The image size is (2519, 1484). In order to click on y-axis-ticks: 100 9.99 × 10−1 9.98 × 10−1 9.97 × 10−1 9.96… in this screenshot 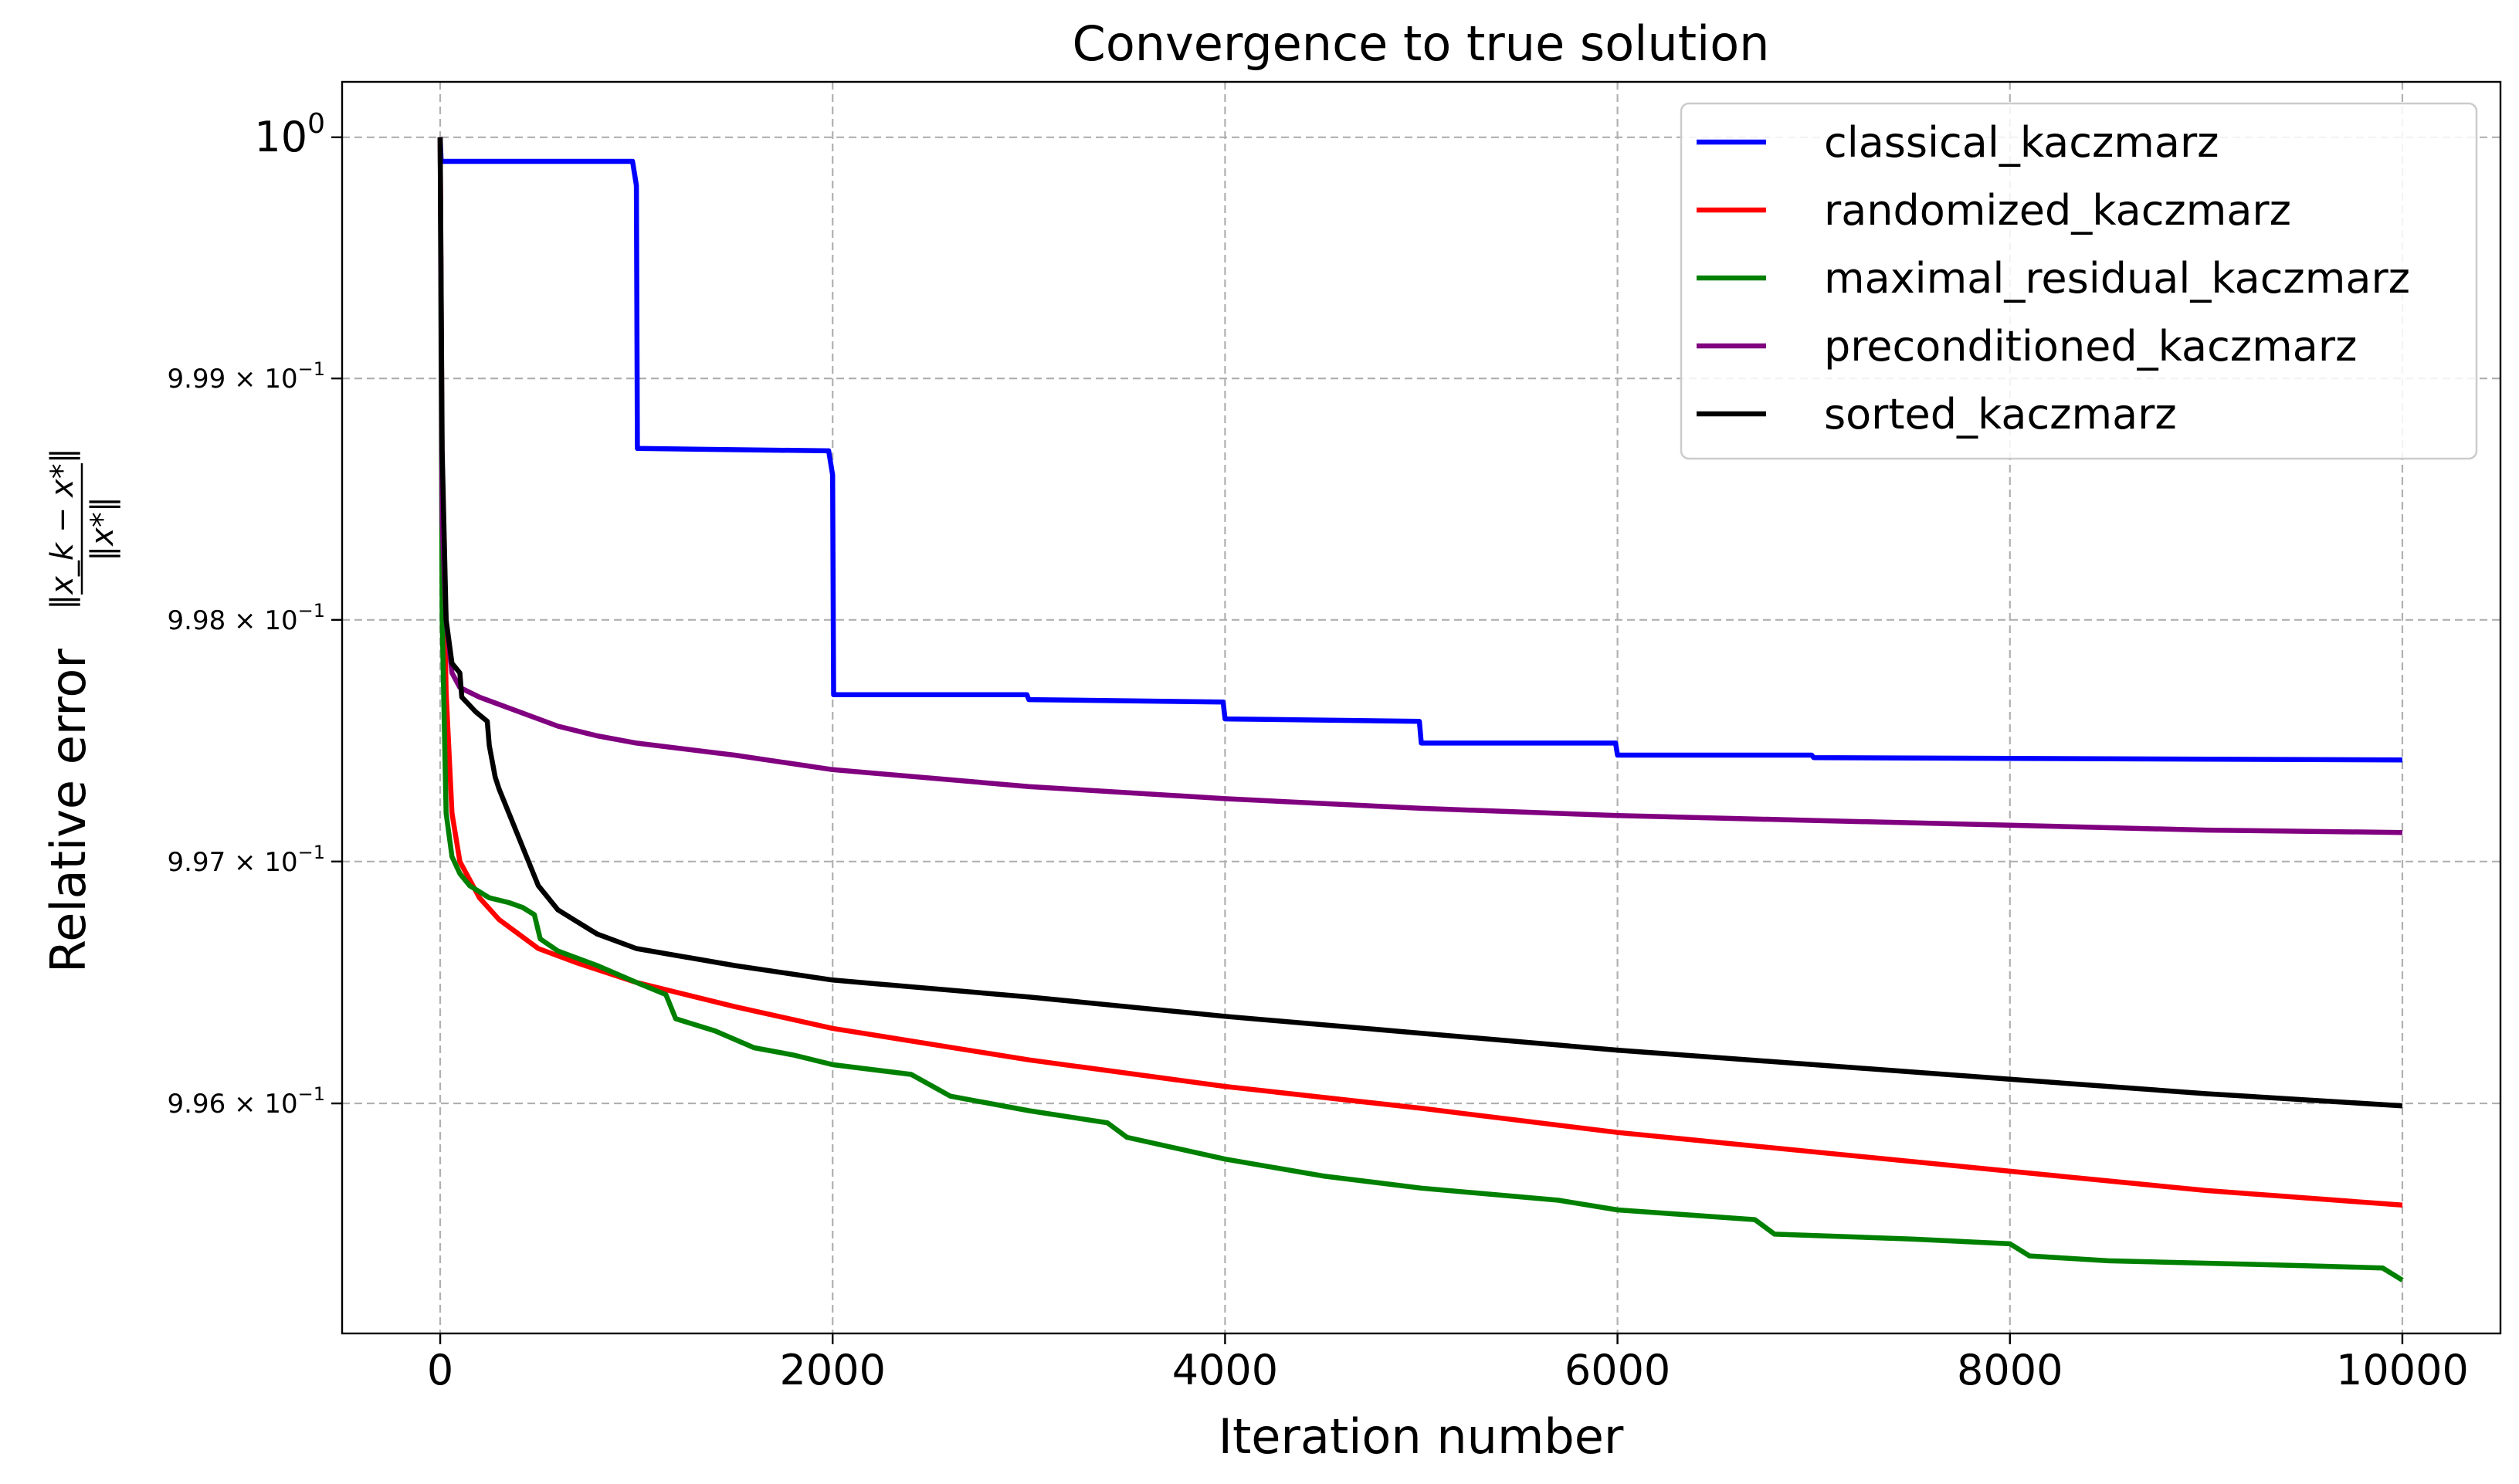, I will do `click(255, 614)`.